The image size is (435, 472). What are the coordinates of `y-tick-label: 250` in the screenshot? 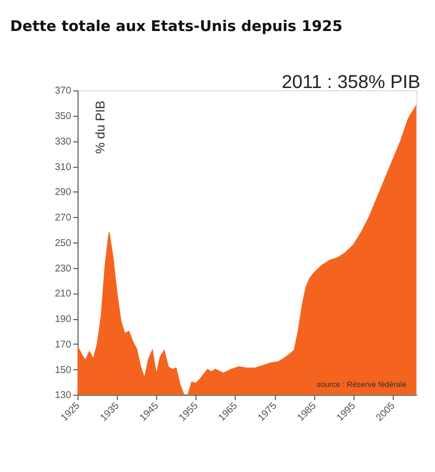 It's located at (63, 243).